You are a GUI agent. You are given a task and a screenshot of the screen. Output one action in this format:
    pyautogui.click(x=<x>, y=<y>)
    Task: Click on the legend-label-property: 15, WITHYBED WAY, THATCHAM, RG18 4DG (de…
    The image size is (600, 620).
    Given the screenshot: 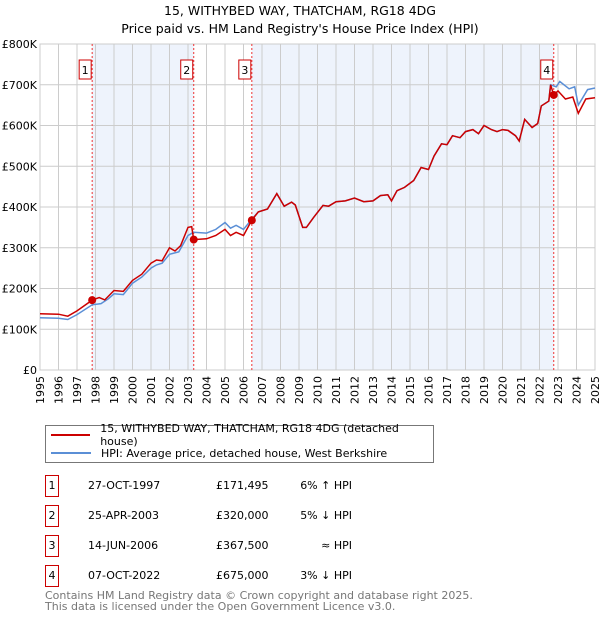 What is the action you would take?
    pyautogui.click(x=249, y=435)
    